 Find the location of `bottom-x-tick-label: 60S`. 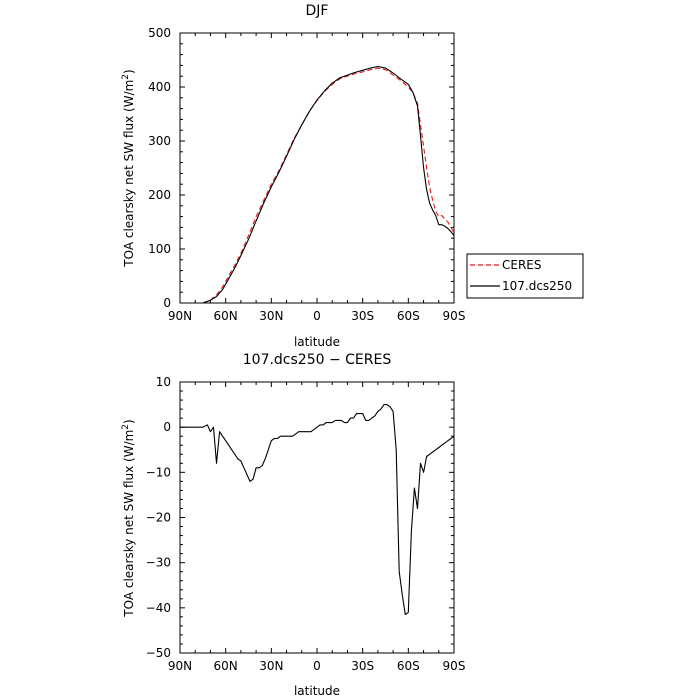

bottom-x-tick-label: 60S is located at coordinates (408, 666).